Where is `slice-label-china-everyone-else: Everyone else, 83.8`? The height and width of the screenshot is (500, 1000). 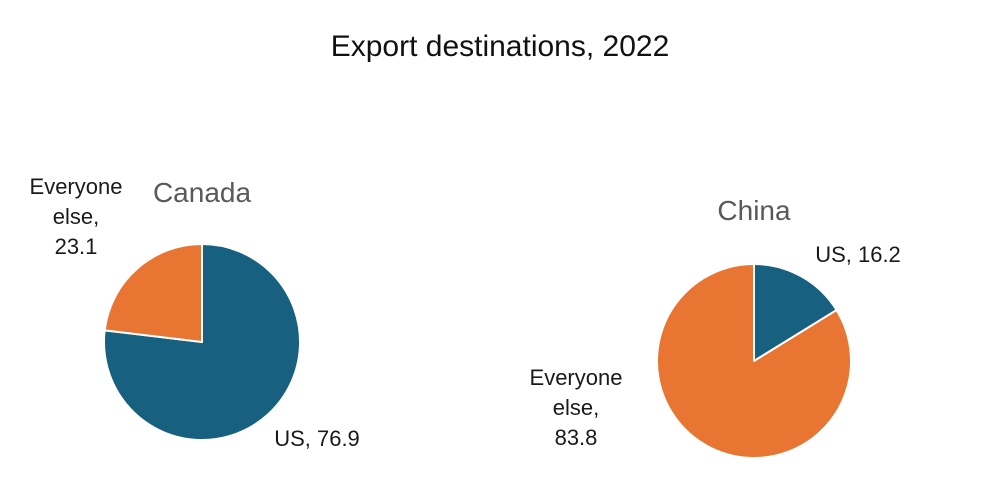 slice-label-china-everyone-else: Everyone else, 83.8 is located at coordinates (576, 407).